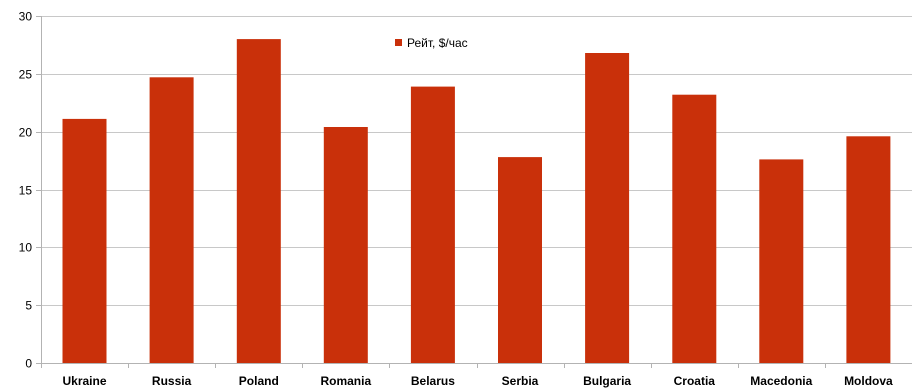 This screenshot has height=388, width=912. Describe the element at coordinates (26, 133) in the screenshot. I see `y-tick-label-20: 20` at that location.